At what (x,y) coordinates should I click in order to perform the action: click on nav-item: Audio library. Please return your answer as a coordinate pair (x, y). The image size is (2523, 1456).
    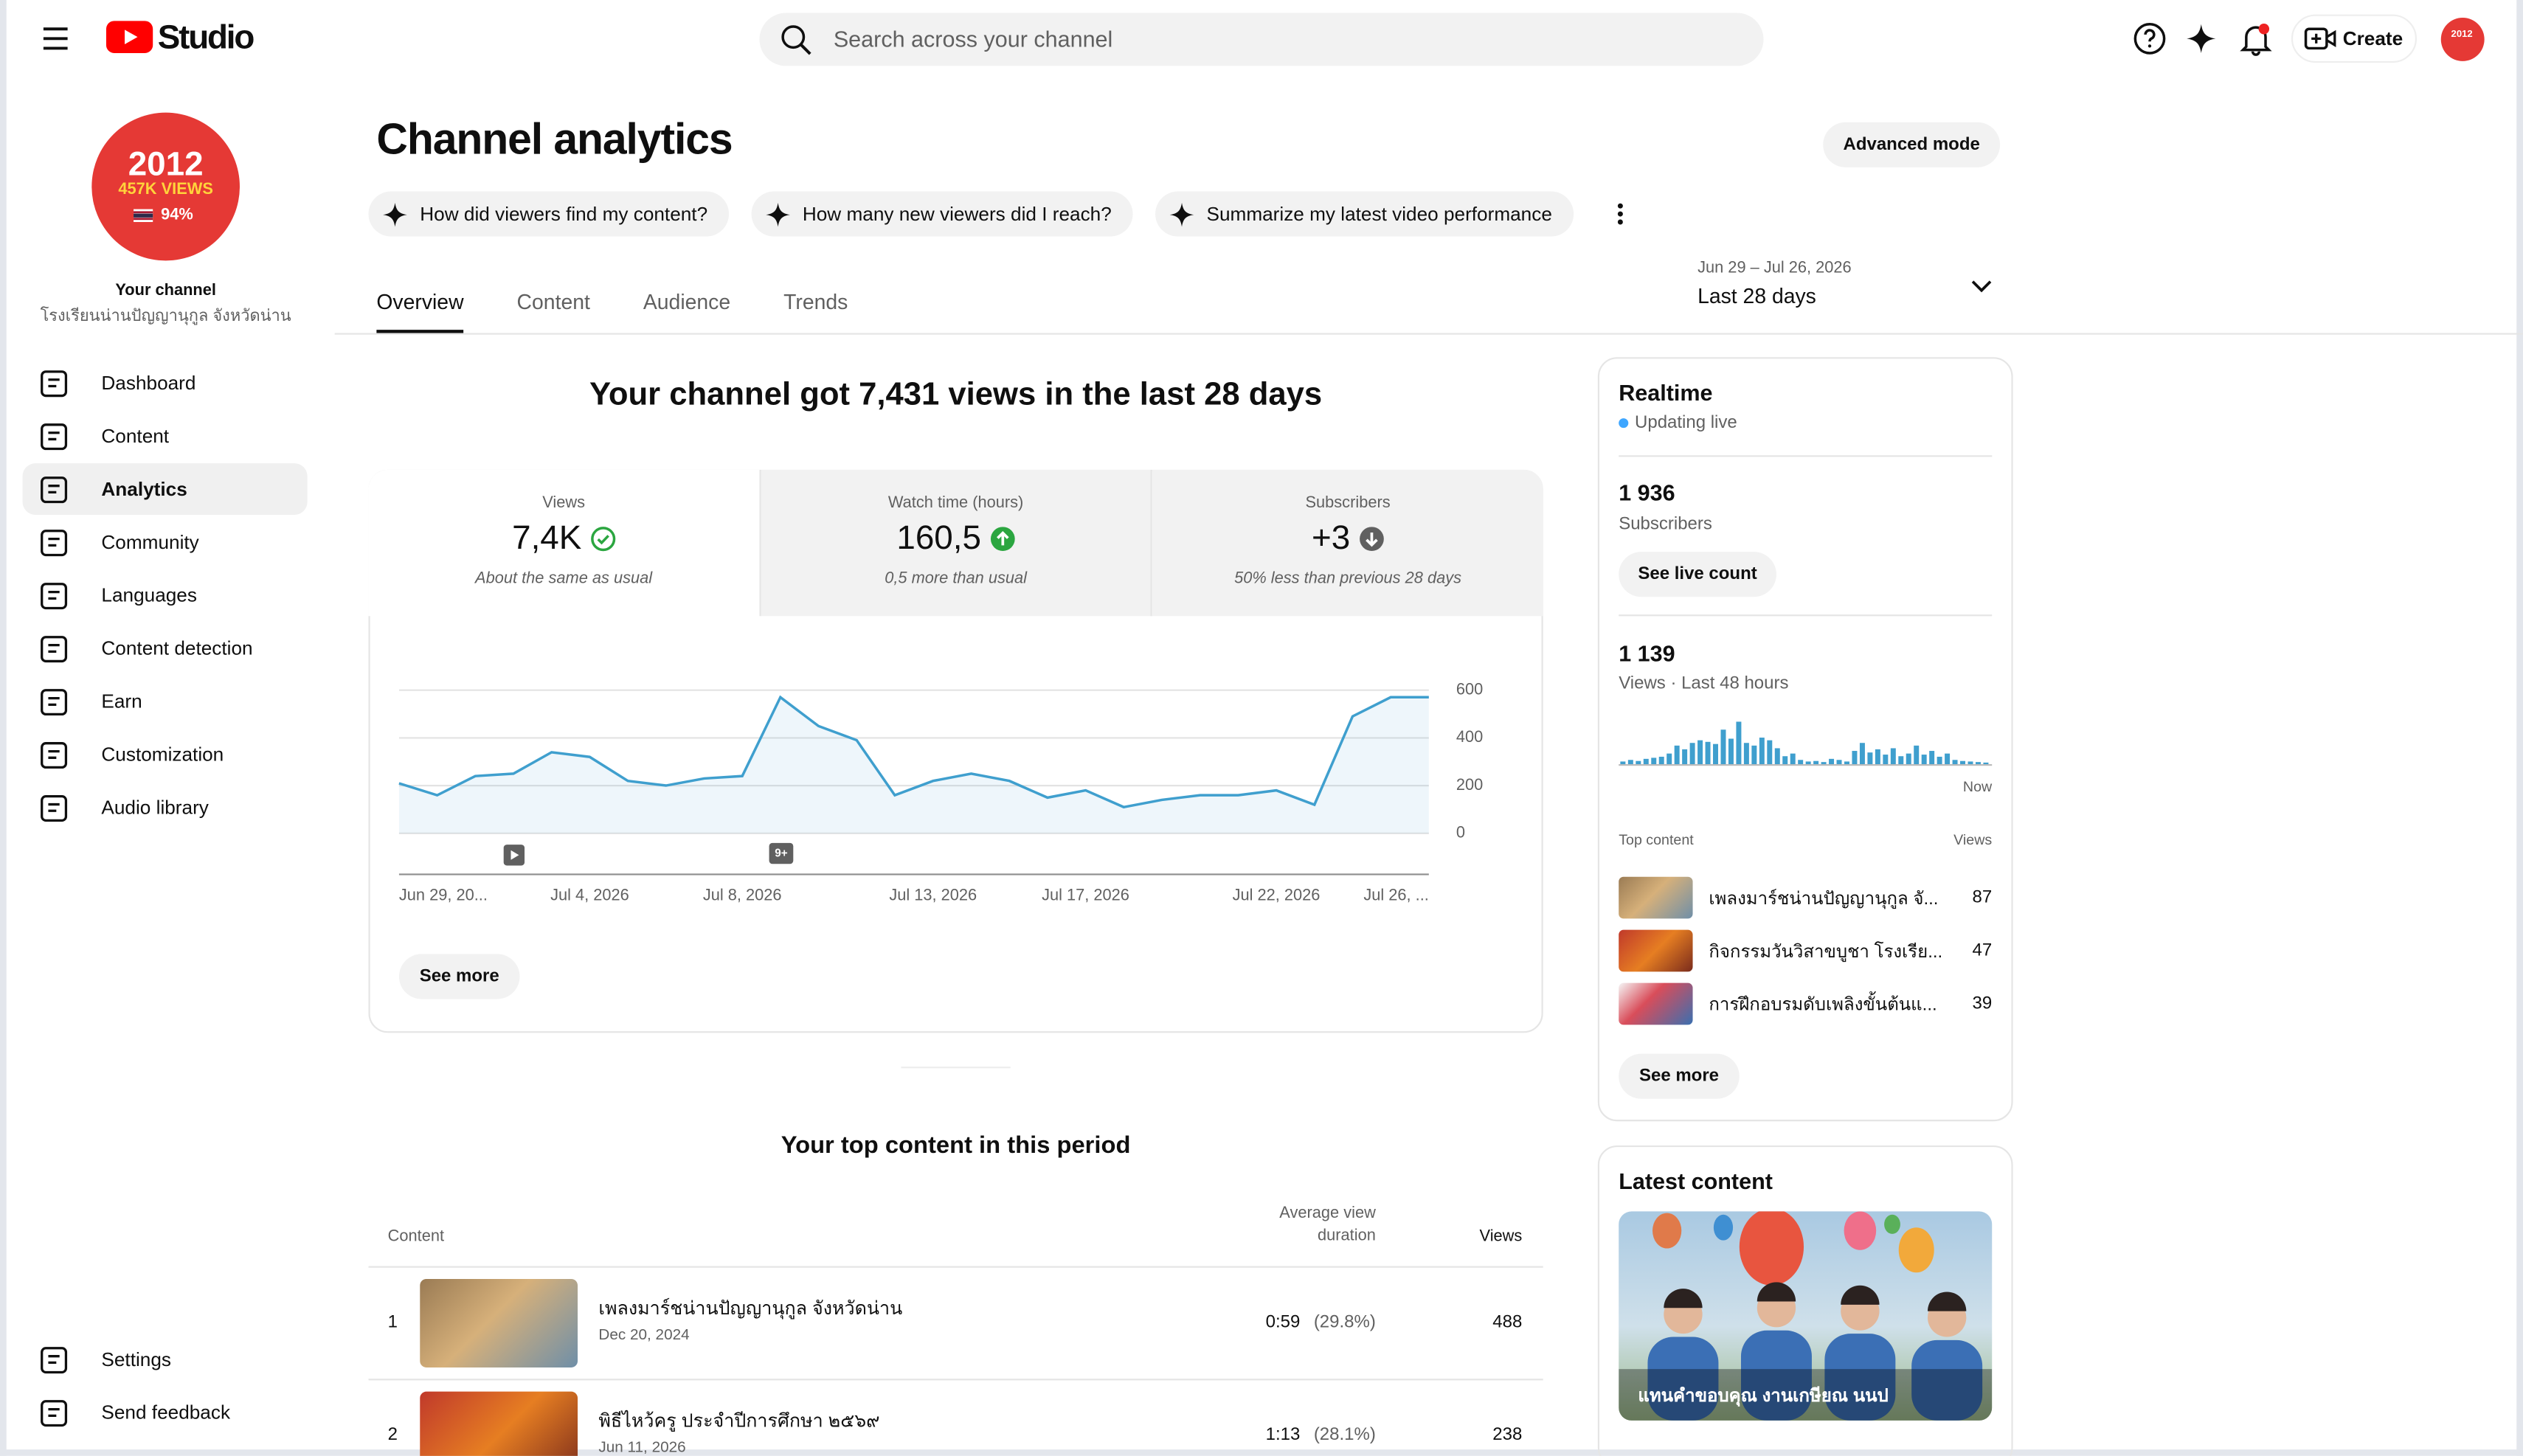
    Looking at the image, I should click on (155, 807).